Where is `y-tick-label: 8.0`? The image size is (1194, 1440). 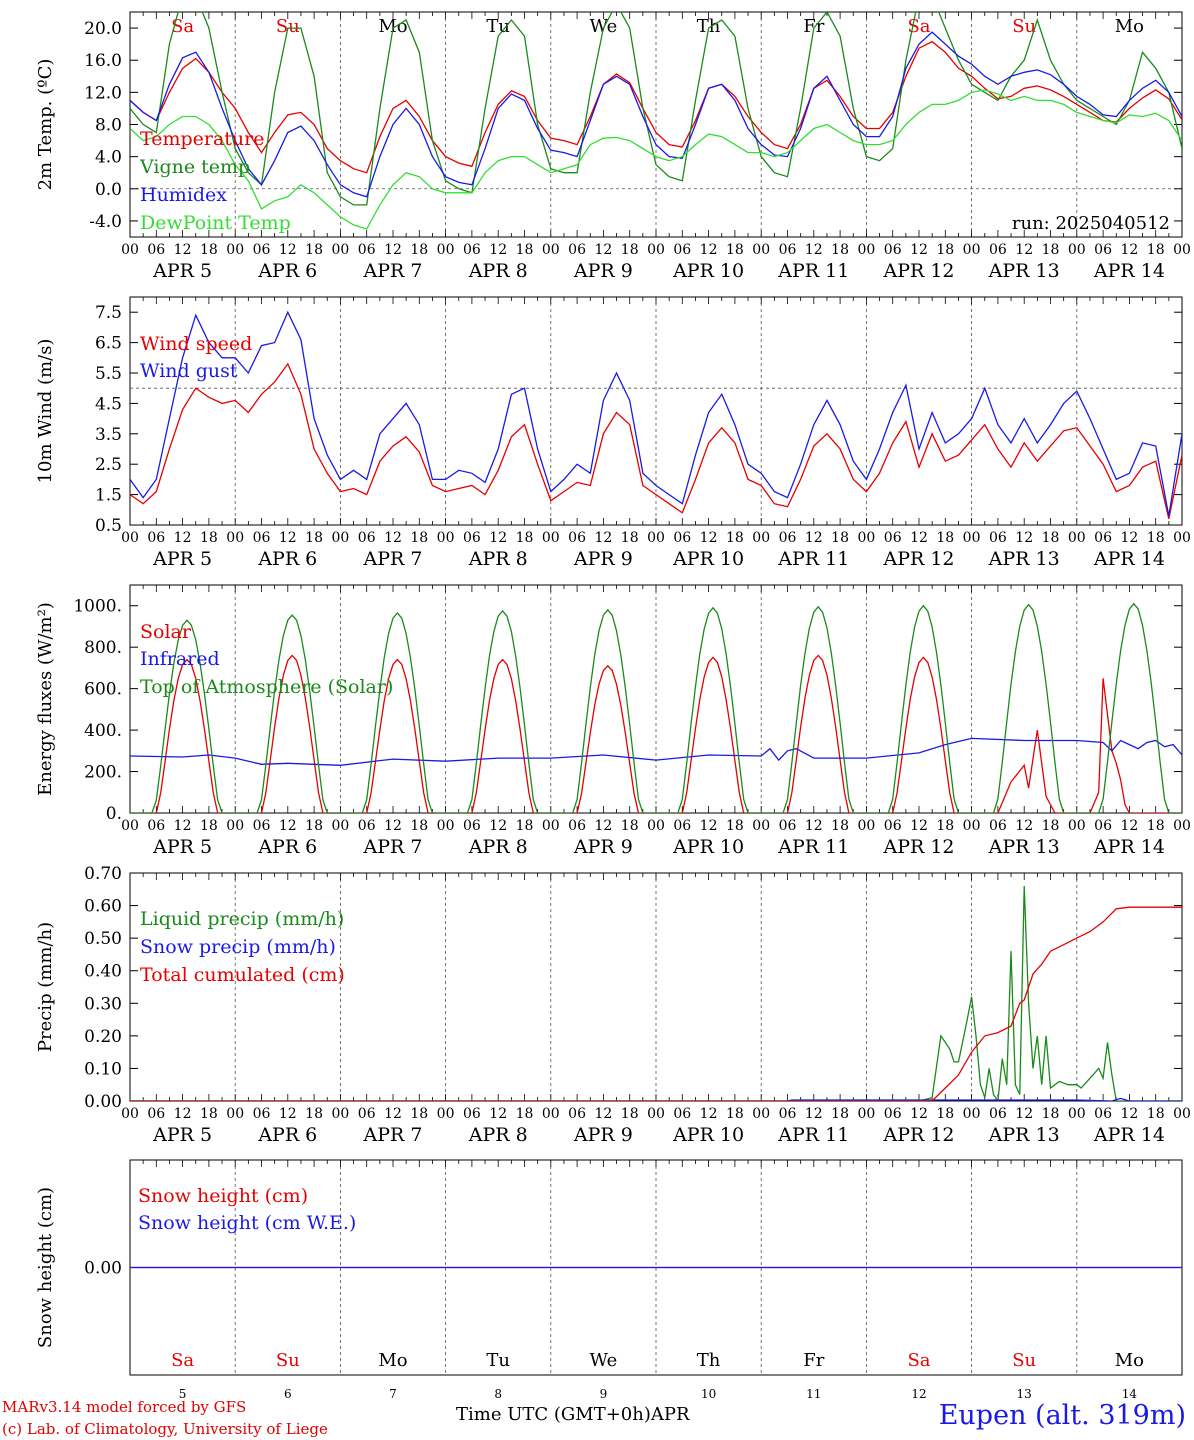
y-tick-label: 8.0 is located at coordinates (108, 126).